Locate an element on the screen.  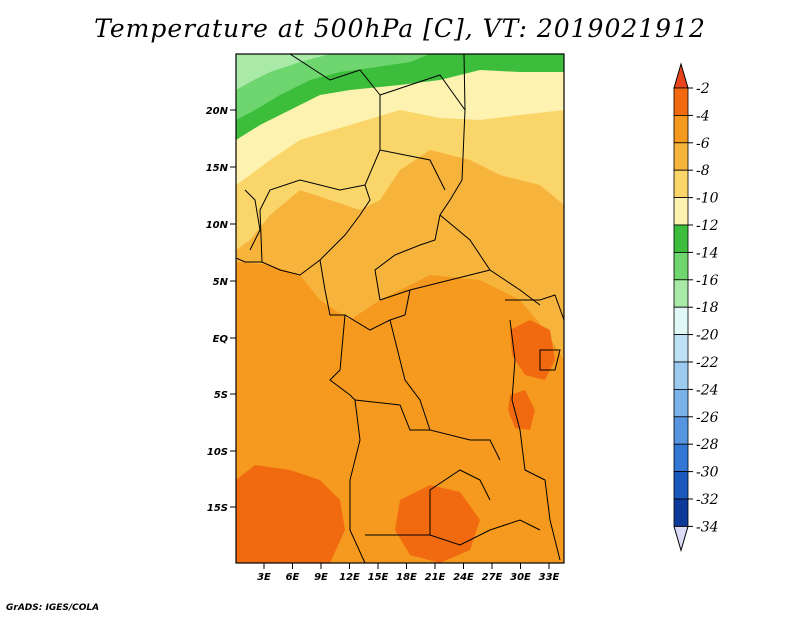
colorbar-label: -14 is located at coordinates (707, 253).